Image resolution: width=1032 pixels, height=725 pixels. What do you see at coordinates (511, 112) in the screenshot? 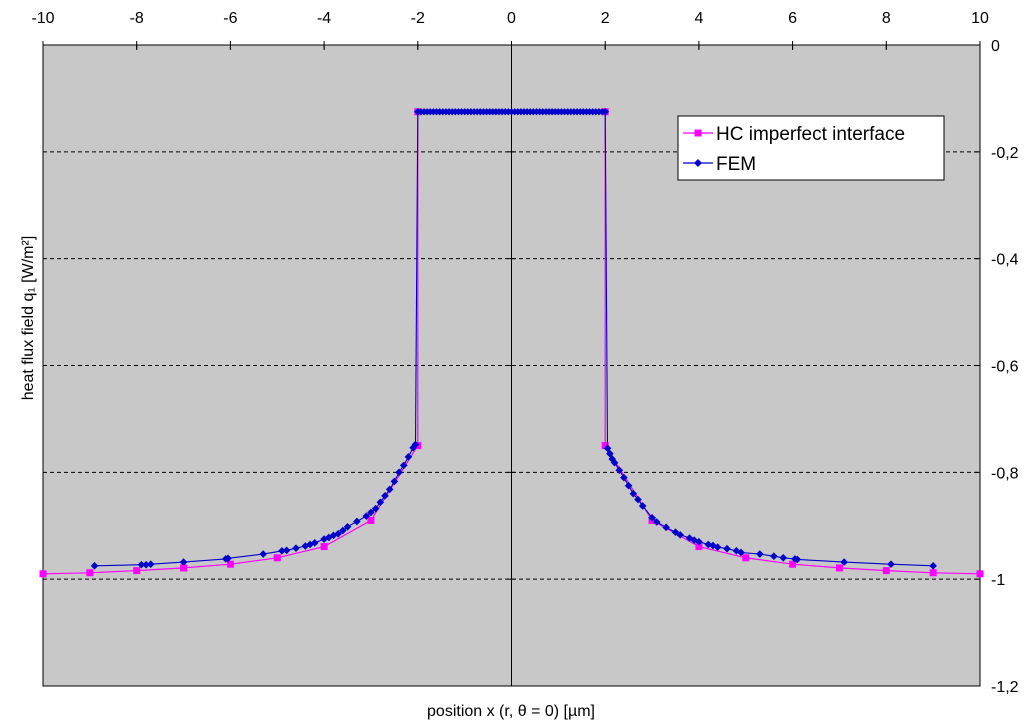
I see `fem-plateau-markers` at bounding box center [511, 112].